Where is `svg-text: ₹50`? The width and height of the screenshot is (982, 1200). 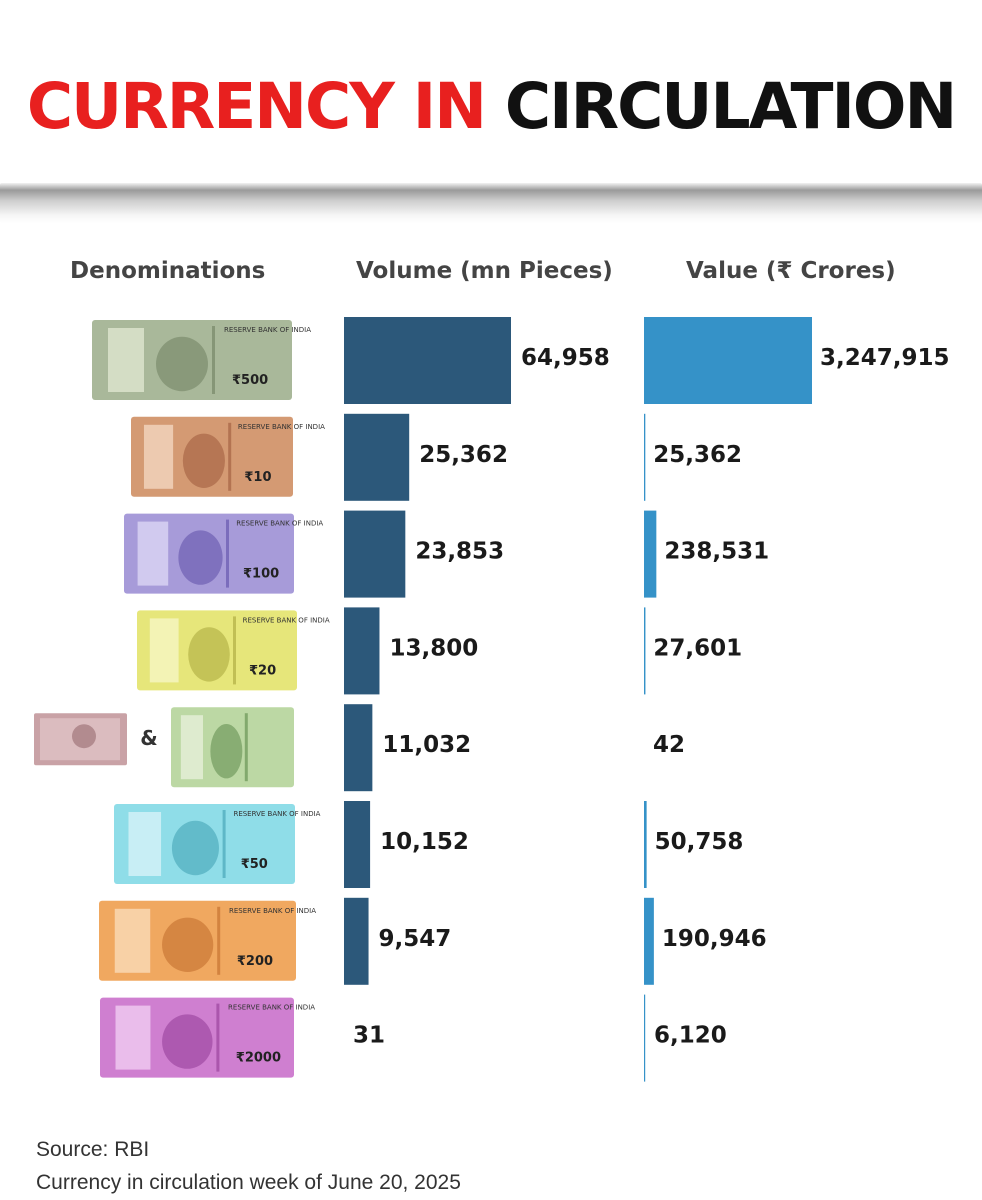
svg-text: ₹50 is located at coordinates (254, 864).